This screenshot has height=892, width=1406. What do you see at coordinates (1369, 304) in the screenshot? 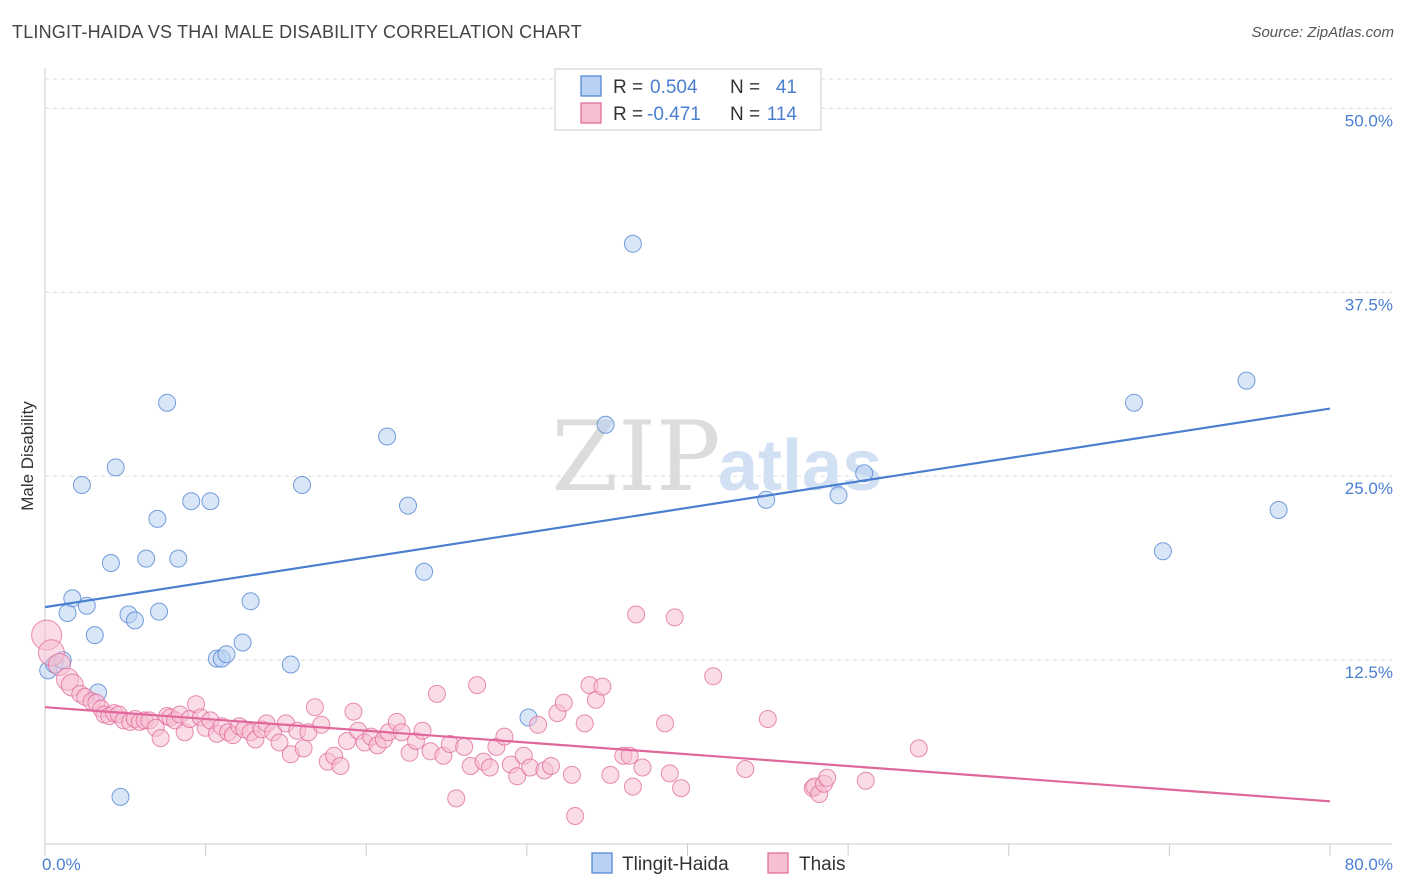
I see `y-tick-label-2: 37.5%` at bounding box center [1369, 304].